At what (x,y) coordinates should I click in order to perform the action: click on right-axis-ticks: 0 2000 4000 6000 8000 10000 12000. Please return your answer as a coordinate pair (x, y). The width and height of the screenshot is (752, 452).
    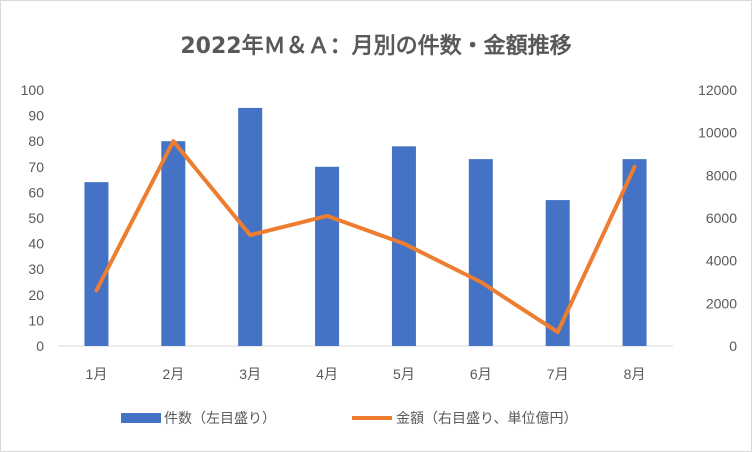
    Looking at the image, I should click on (717, 218).